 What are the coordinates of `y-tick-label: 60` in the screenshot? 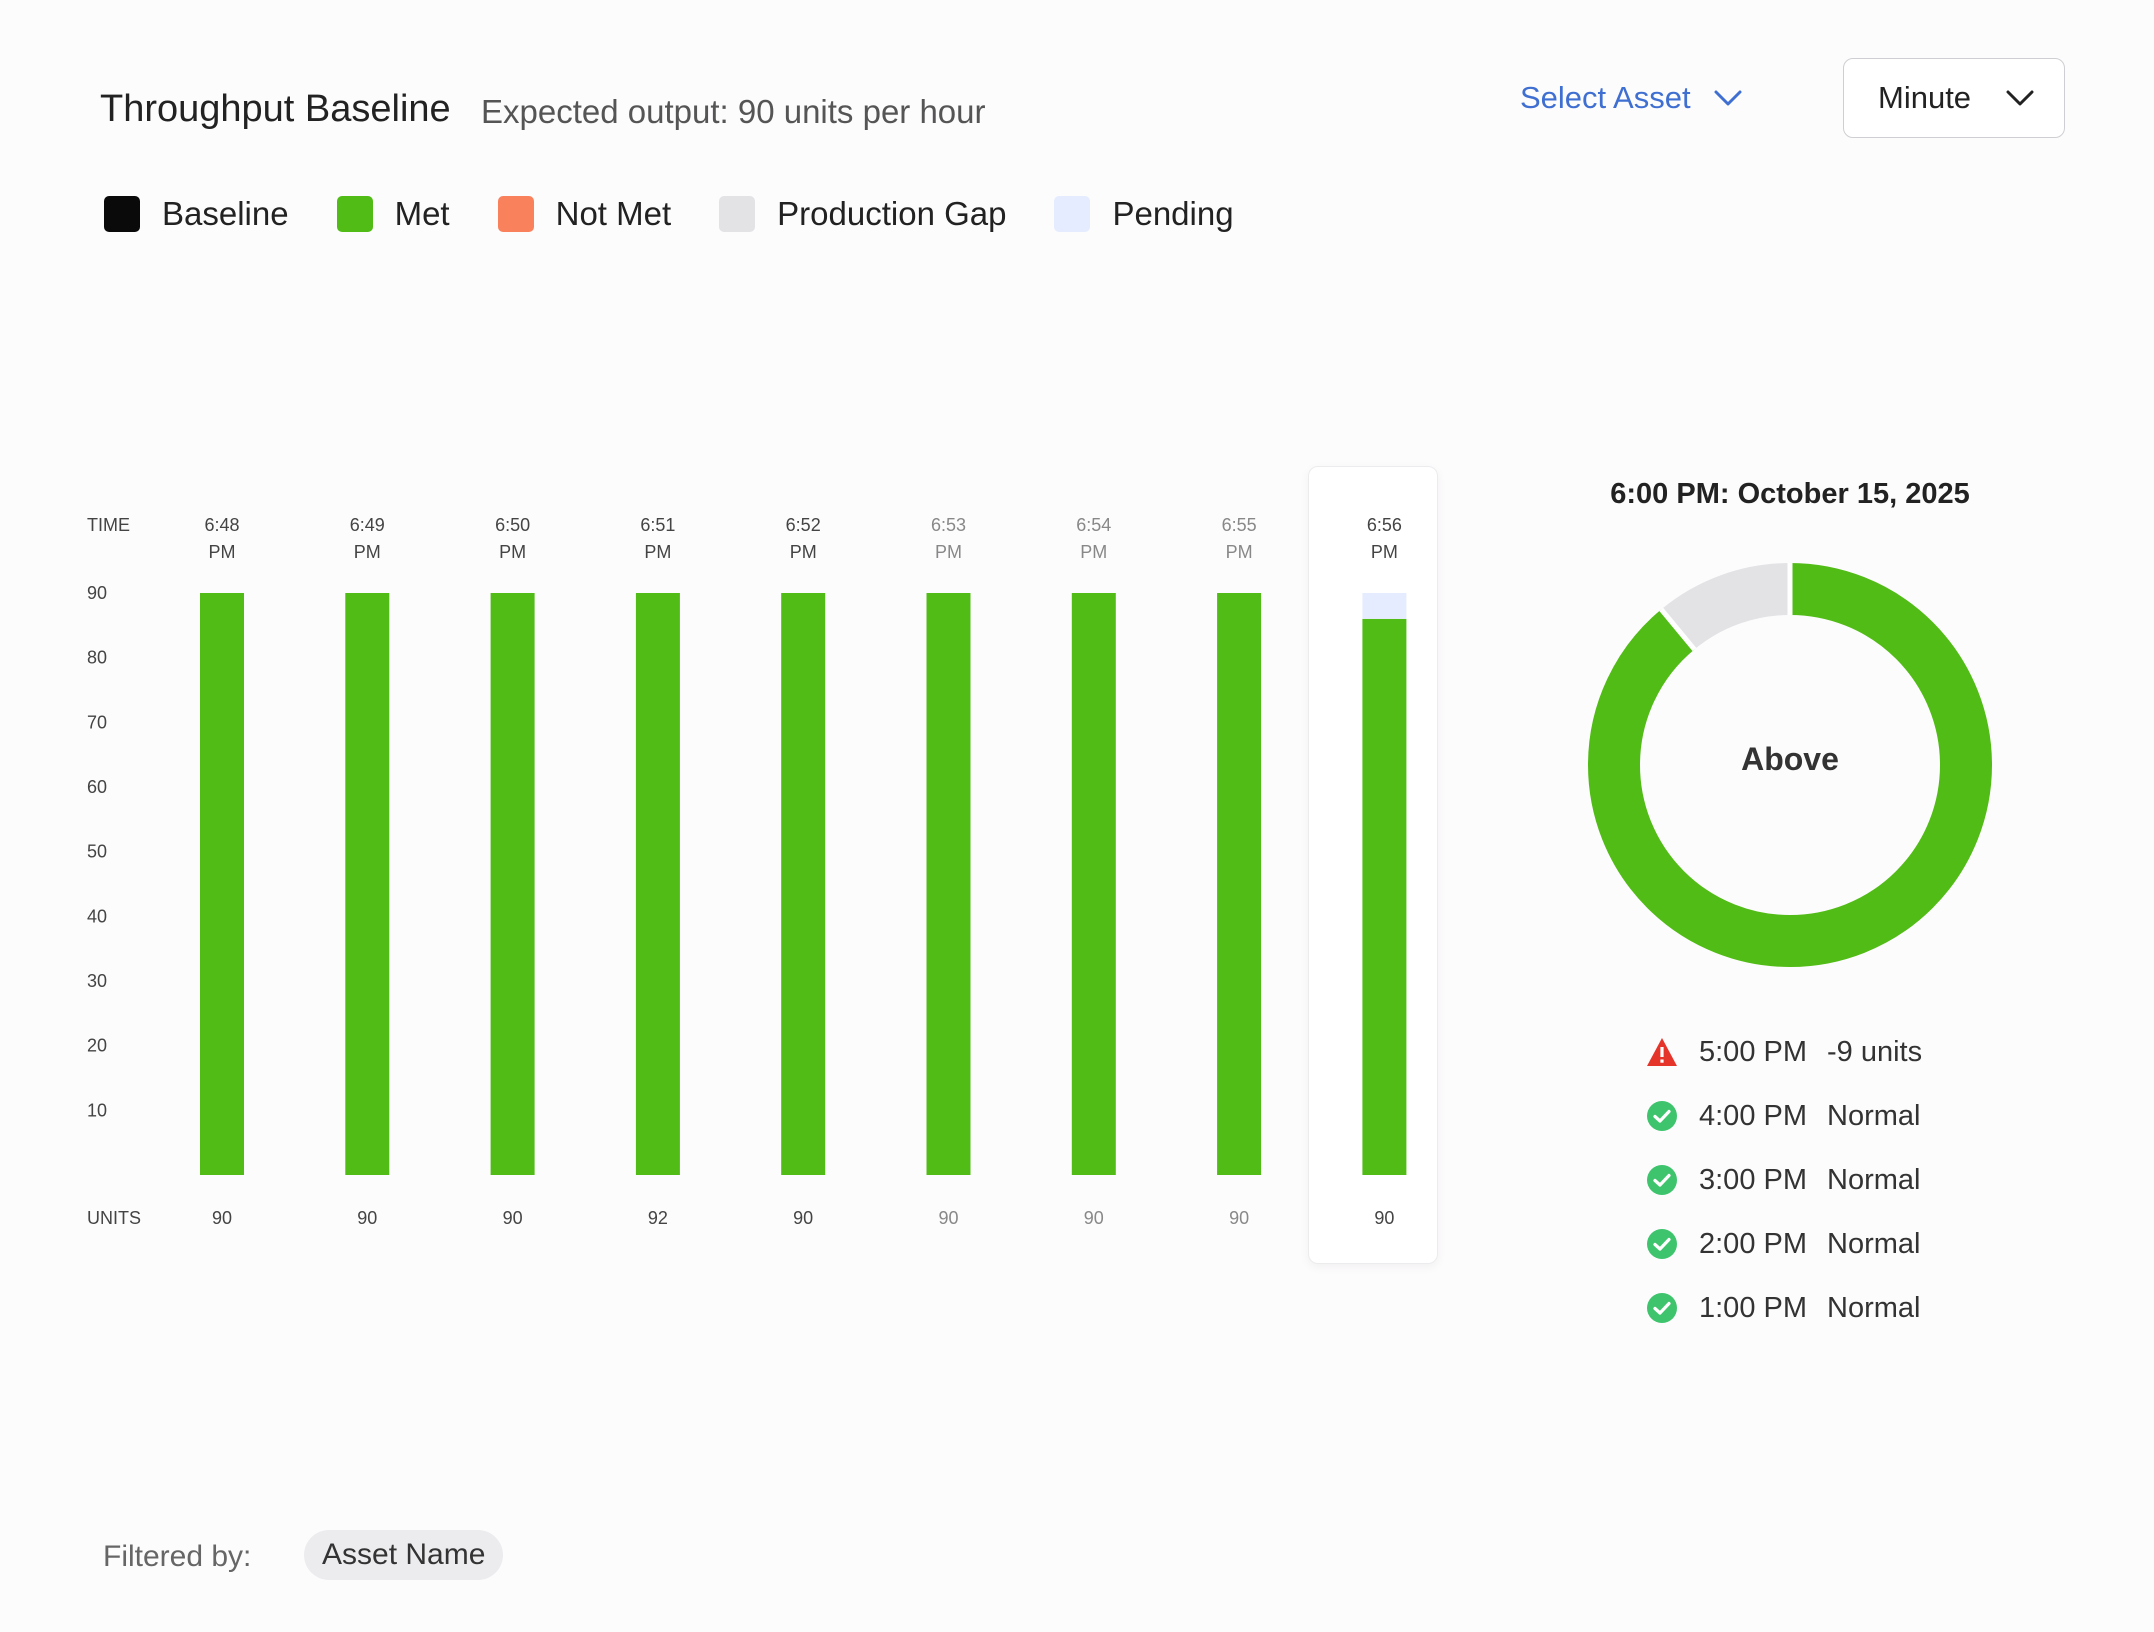 It's located at (97, 787).